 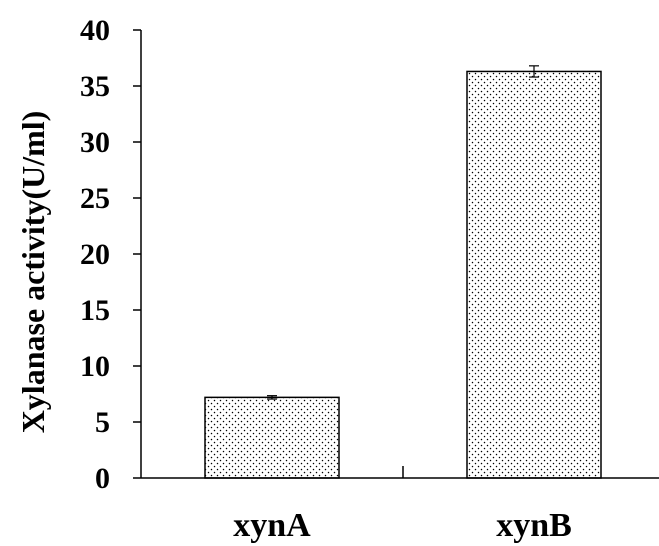 What do you see at coordinates (95, 310) in the screenshot?
I see `y-tick-label: 15` at bounding box center [95, 310].